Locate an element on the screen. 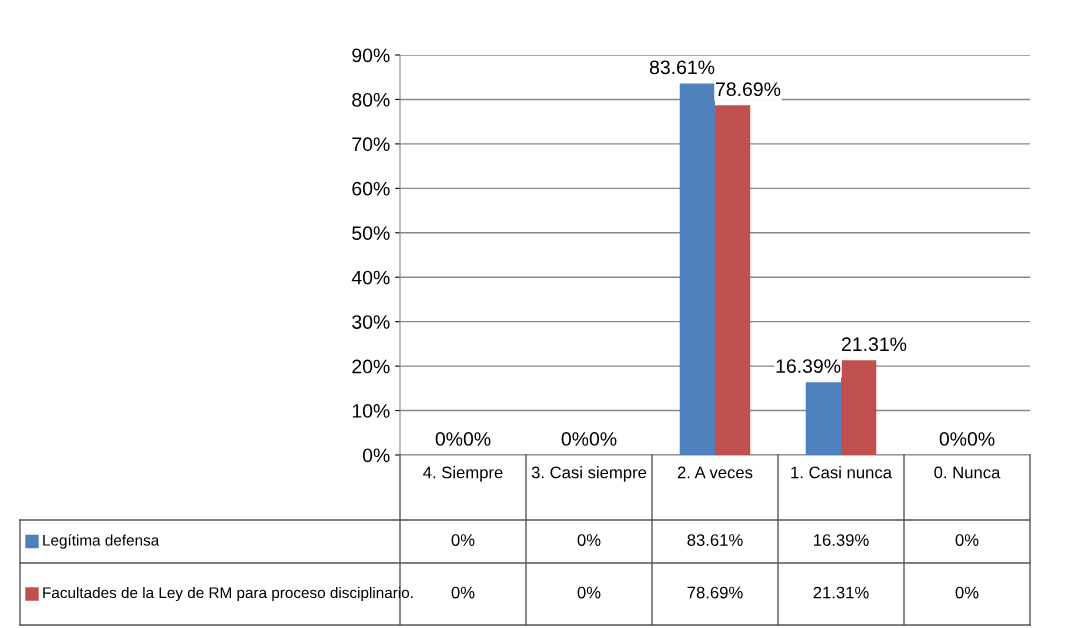  data-label: 16.39% is located at coordinates (841, 540).